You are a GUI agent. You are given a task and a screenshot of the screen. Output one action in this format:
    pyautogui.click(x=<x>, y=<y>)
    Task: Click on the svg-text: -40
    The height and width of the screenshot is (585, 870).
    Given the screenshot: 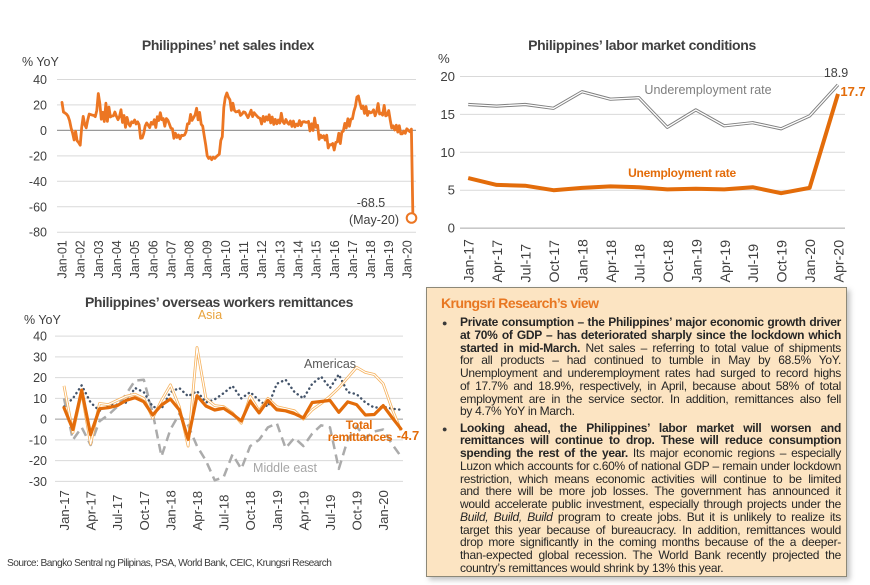 What is the action you would take?
    pyautogui.click(x=38, y=182)
    